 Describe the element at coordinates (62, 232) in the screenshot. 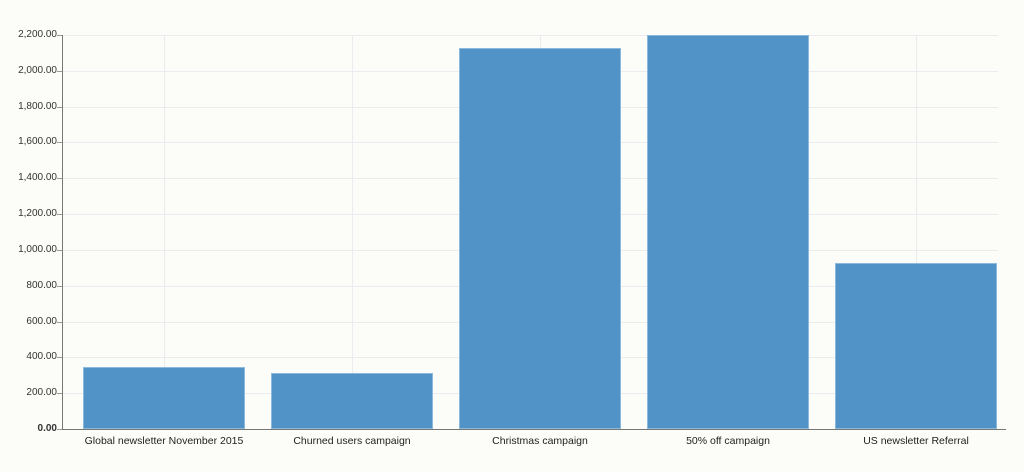

I see `y-axis-line` at that location.